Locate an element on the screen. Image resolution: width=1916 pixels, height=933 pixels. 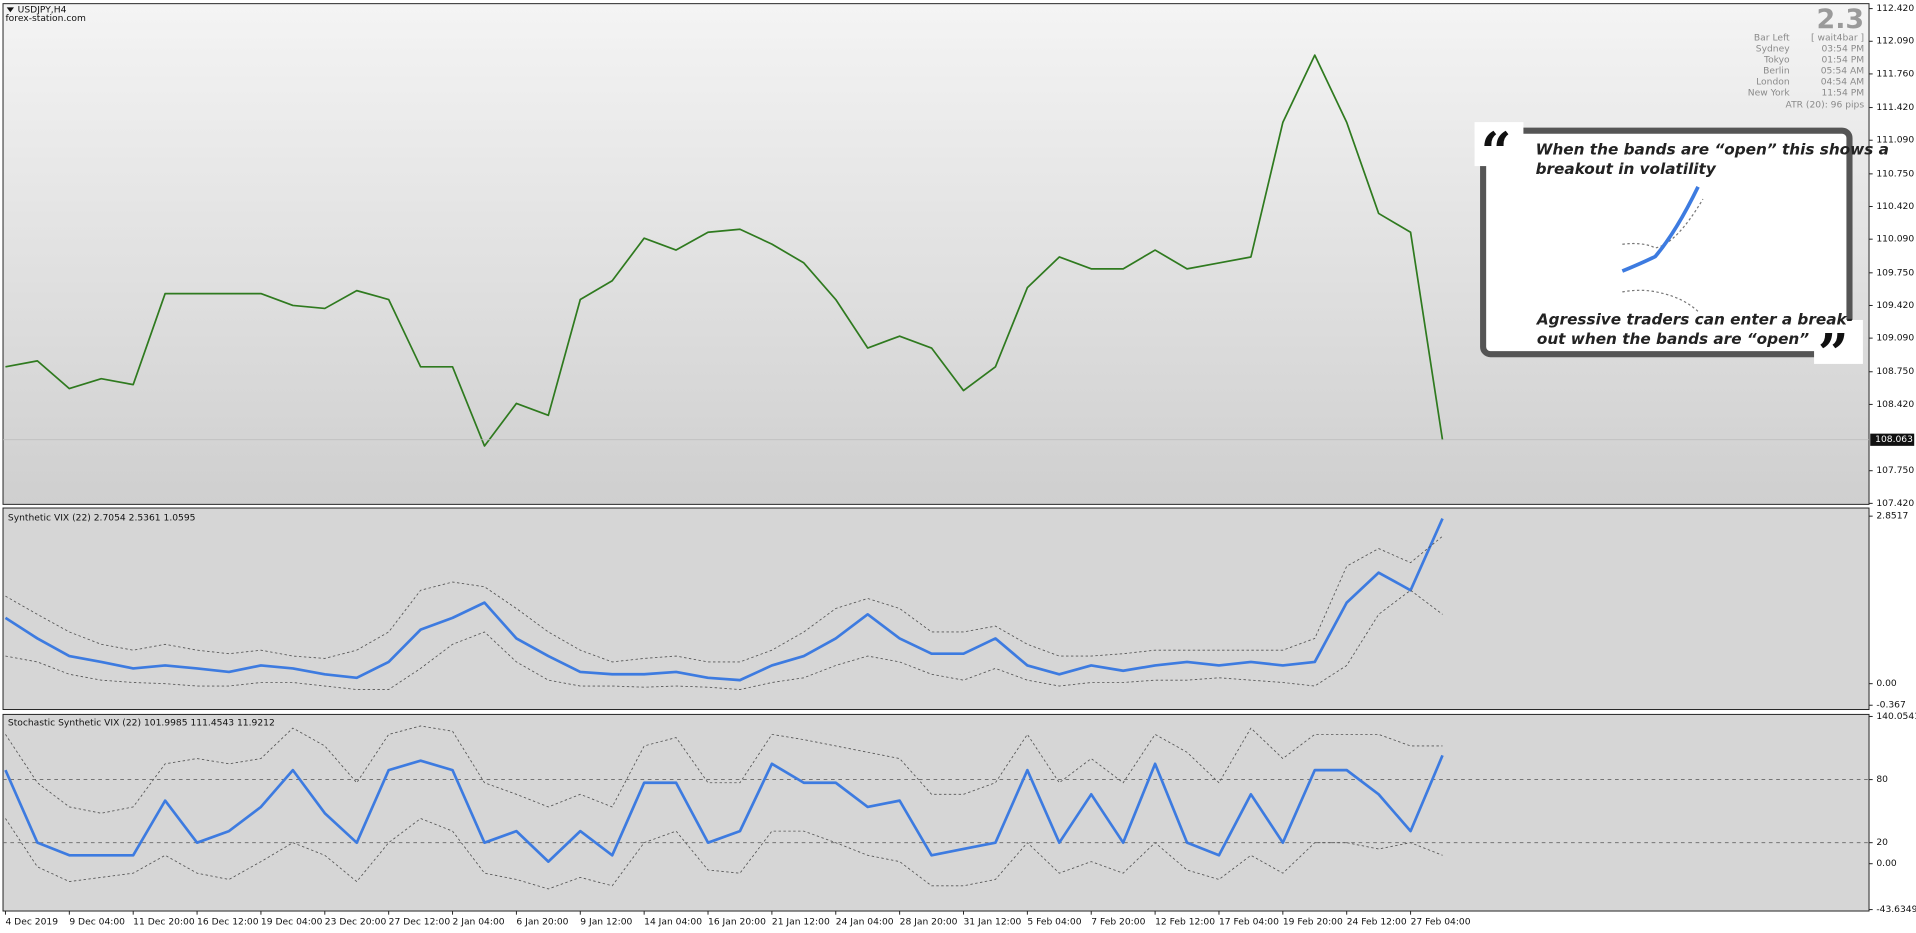
x-tick-label: 6 Jan 20:00 is located at coordinates (542, 923).